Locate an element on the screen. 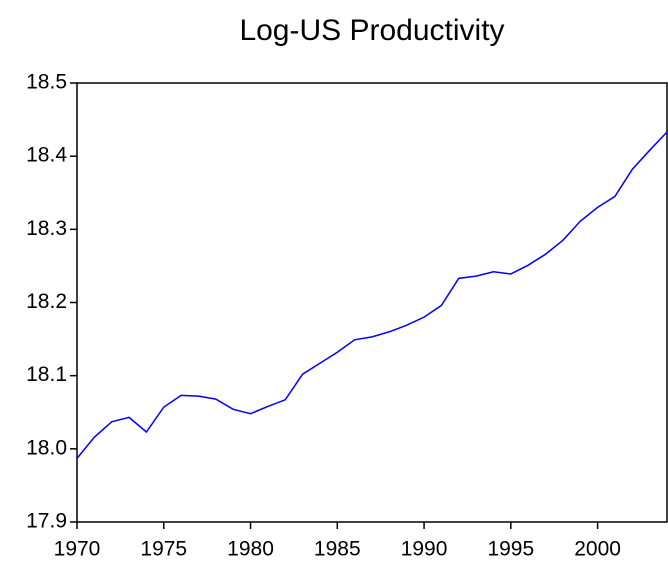  y-tick-label: 17.9 is located at coordinates (46, 521).